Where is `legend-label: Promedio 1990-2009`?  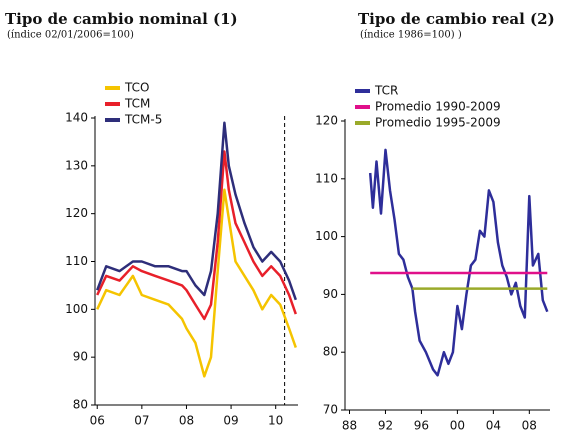
legend-label: Promedio 1990-2009 is located at coordinates (438, 107).